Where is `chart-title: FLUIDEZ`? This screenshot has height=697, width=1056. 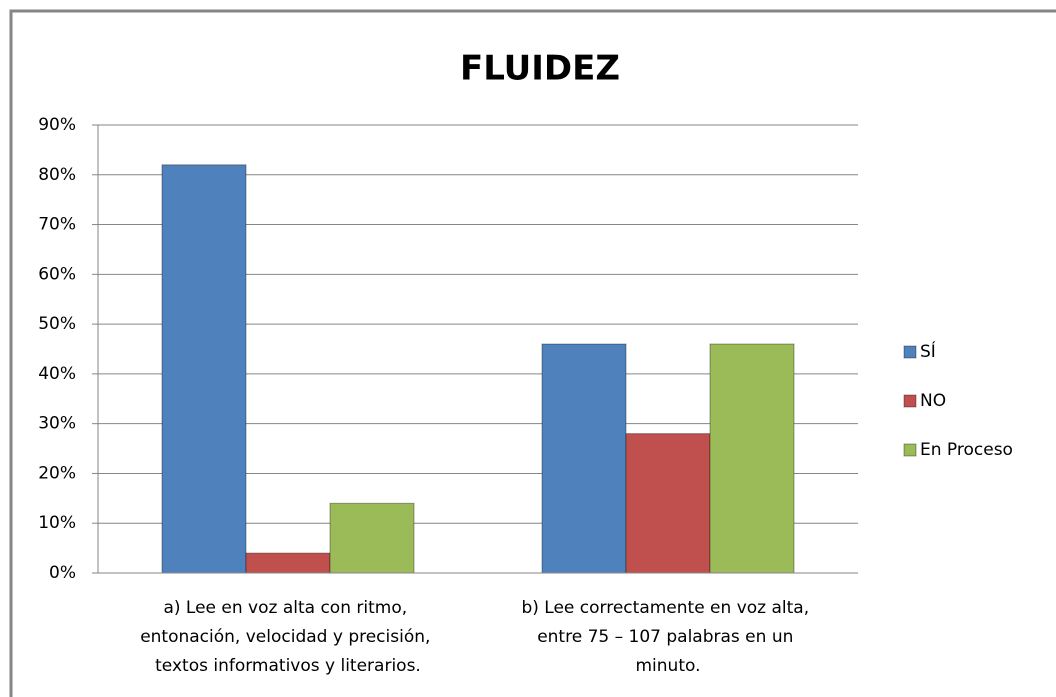 chart-title: FLUIDEZ is located at coordinates (540, 69).